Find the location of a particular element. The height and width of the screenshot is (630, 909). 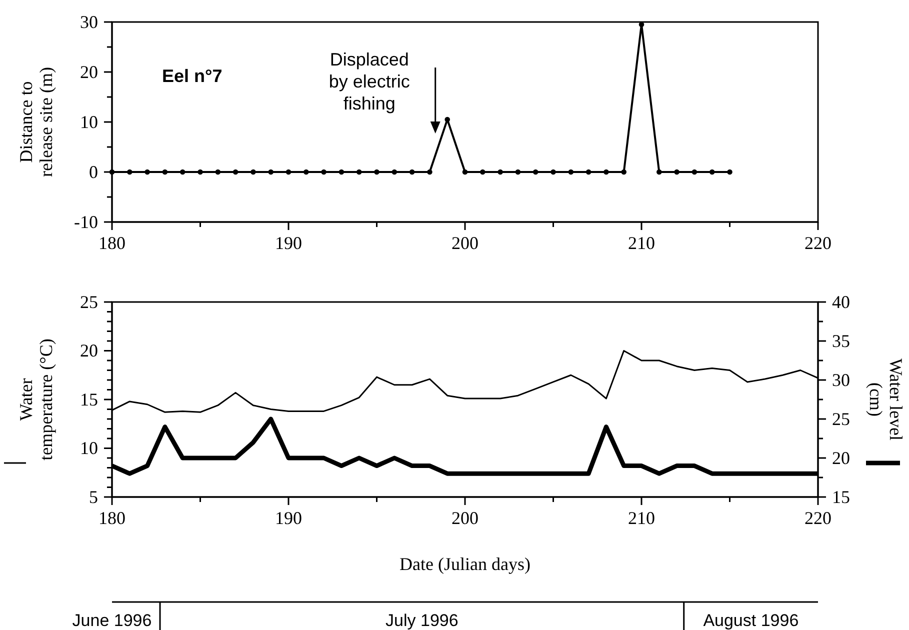

y2-tick-label: 40 is located at coordinates (841, 302).